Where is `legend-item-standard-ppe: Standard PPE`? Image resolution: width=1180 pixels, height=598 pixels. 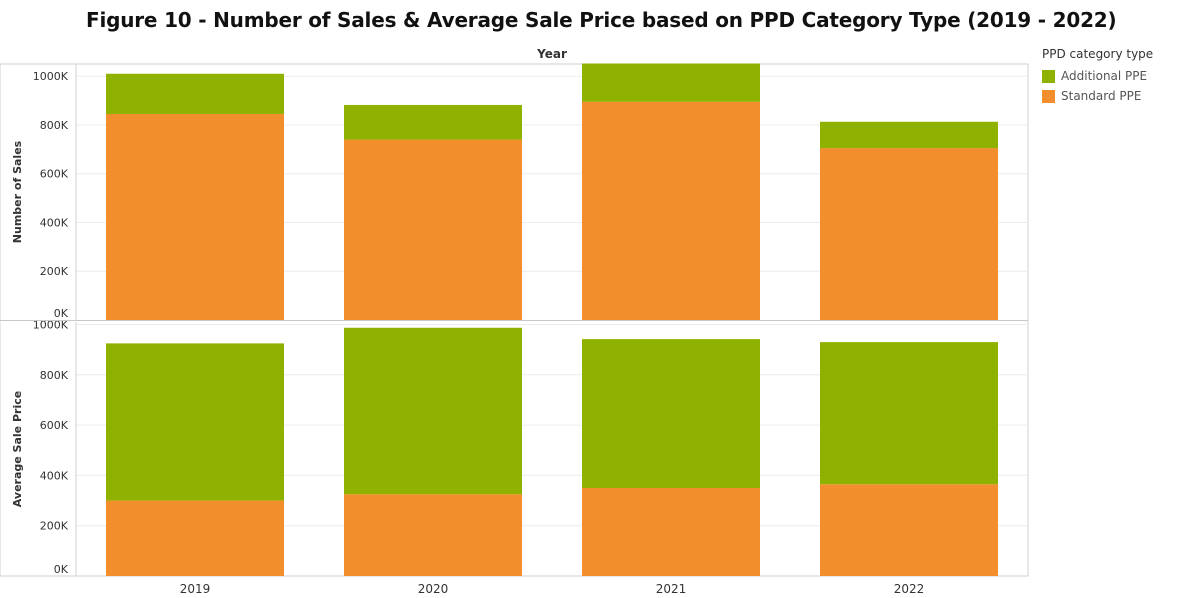
legend-item-standard-ppe: Standard PPE is located at coordinates (1097, 96).